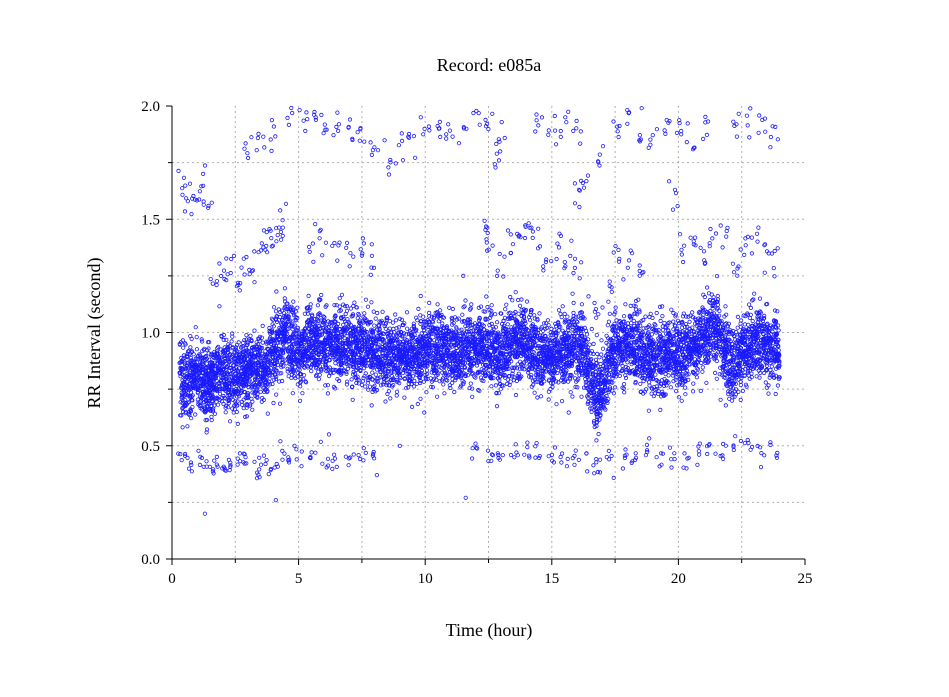 The height and width of the screenshot is (697, 949). I want to click on chart-title: Record: e085a, so click(489, 65).